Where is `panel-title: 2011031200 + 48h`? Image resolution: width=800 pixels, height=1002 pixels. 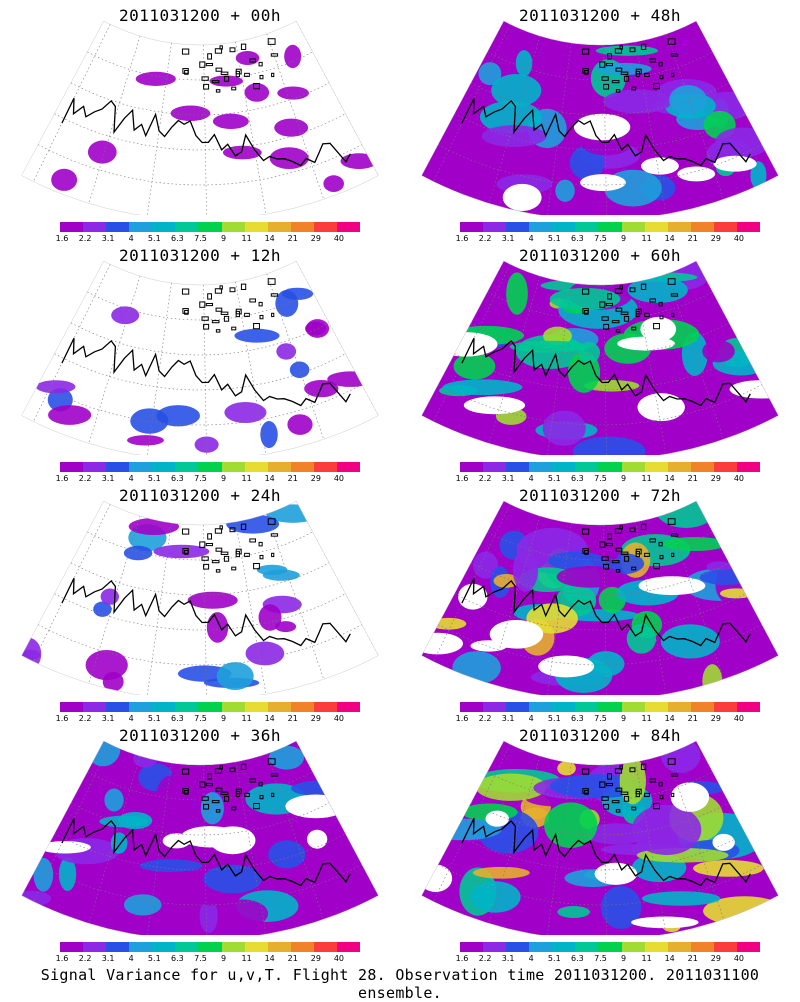 panel-title: 2011031200 + 48h is located at coordinates (600, 15).